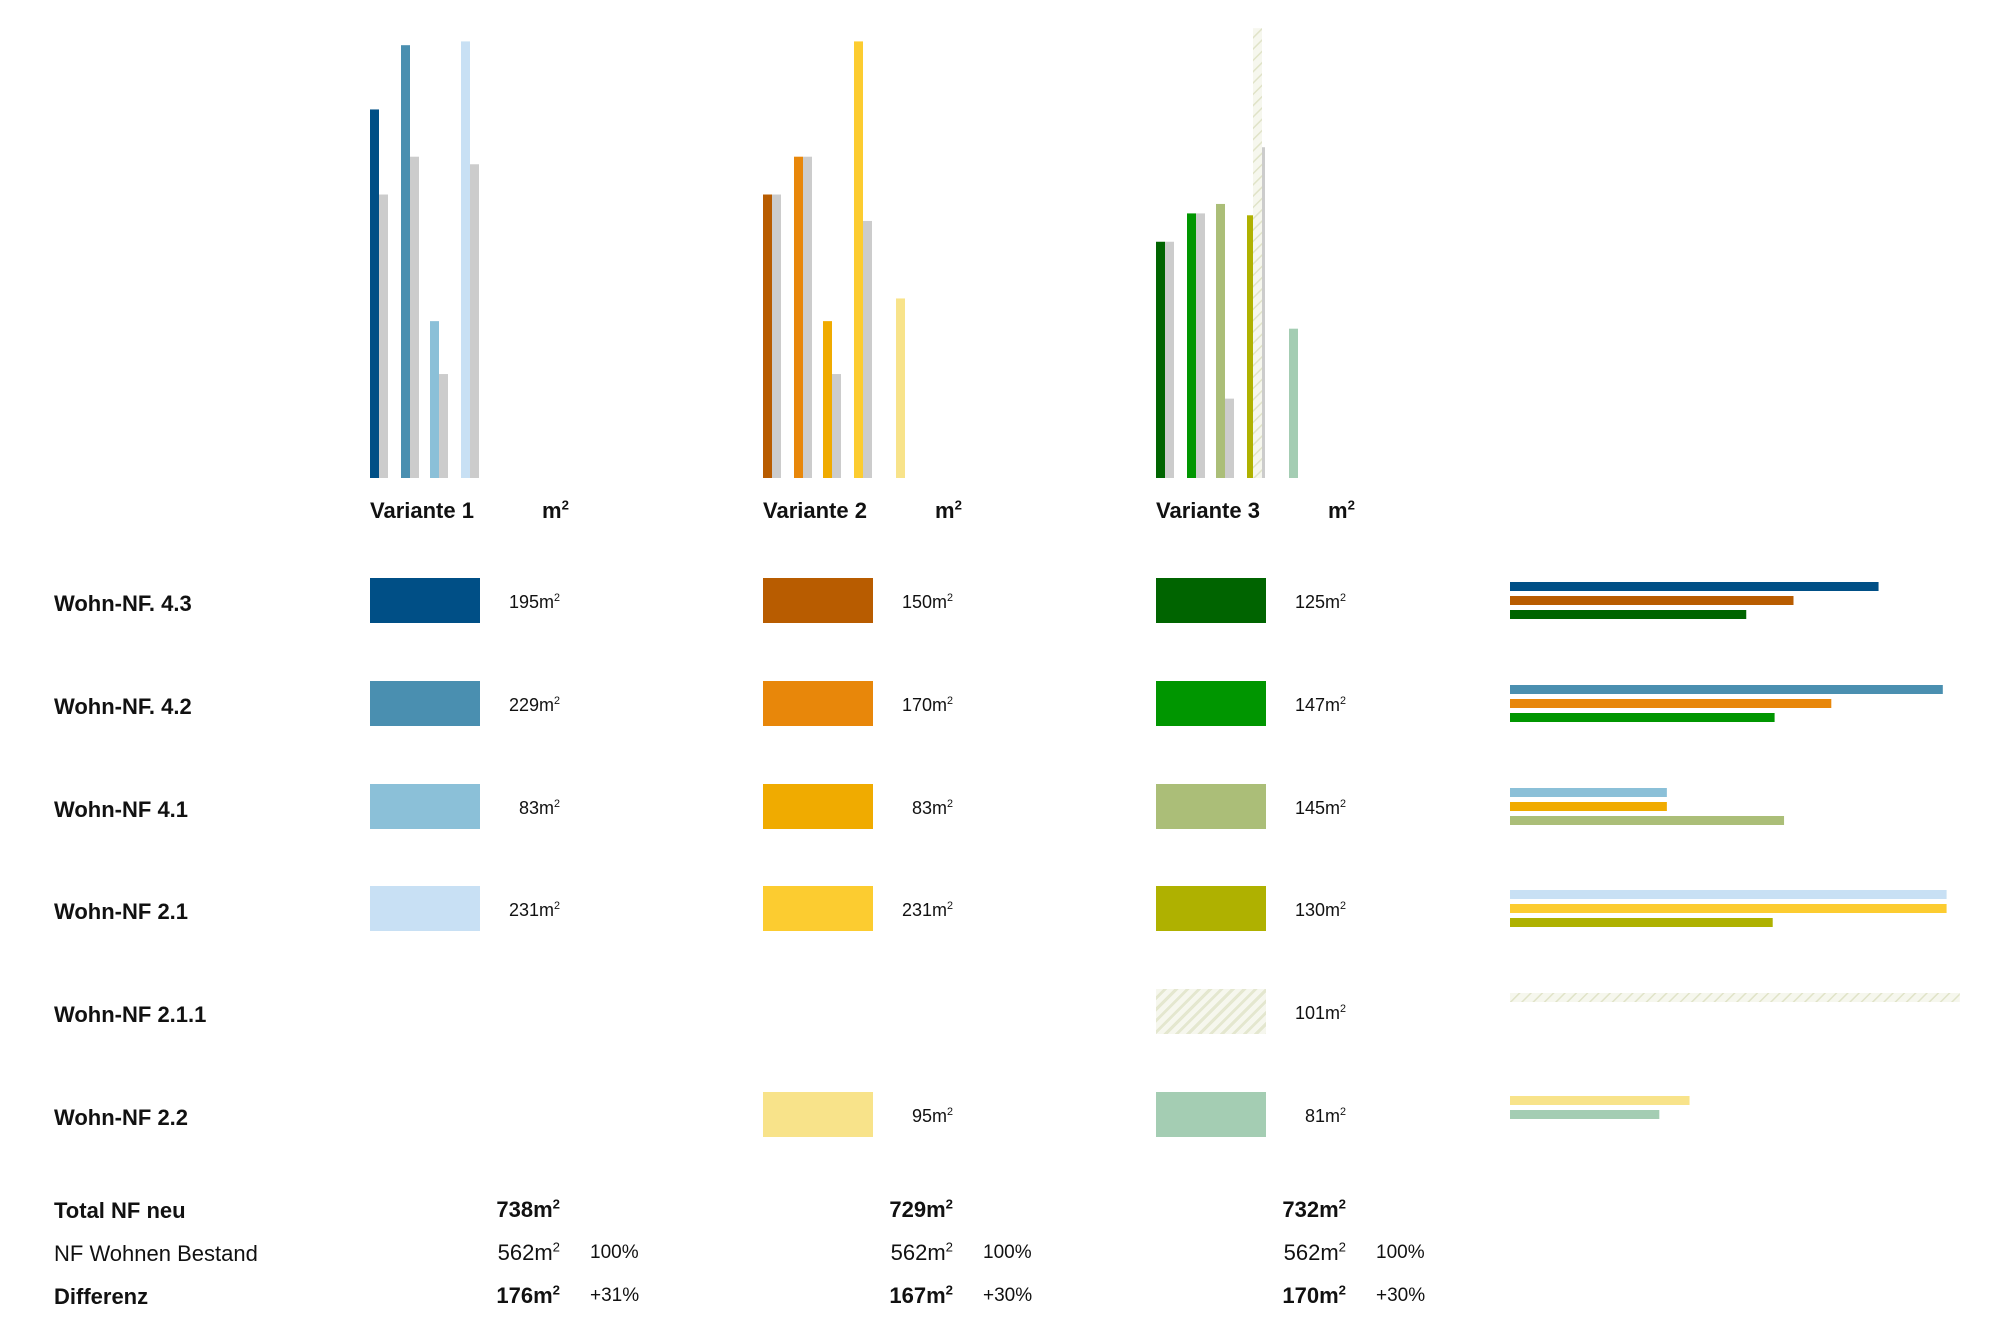 This screenshot has height=1333, width=2000. Describe the element at coordinates (1726, 689) in the screenshot. I see `hbar-2-v1` at that location.